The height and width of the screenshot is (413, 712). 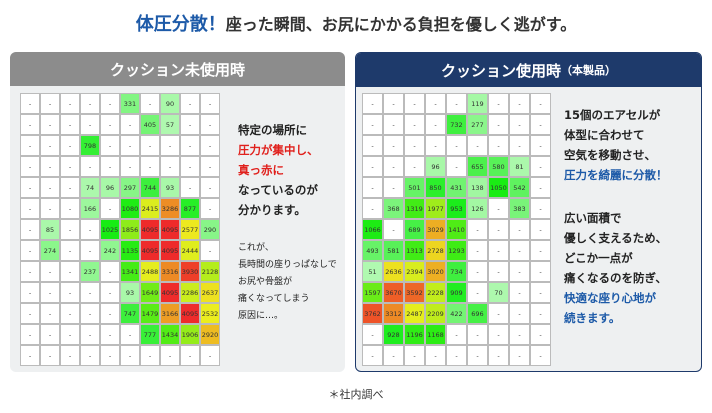 What do you see at coordinates (477, 103) in the screenshot?
I see `grid-cell: 119` at bounding box center [477, 103].